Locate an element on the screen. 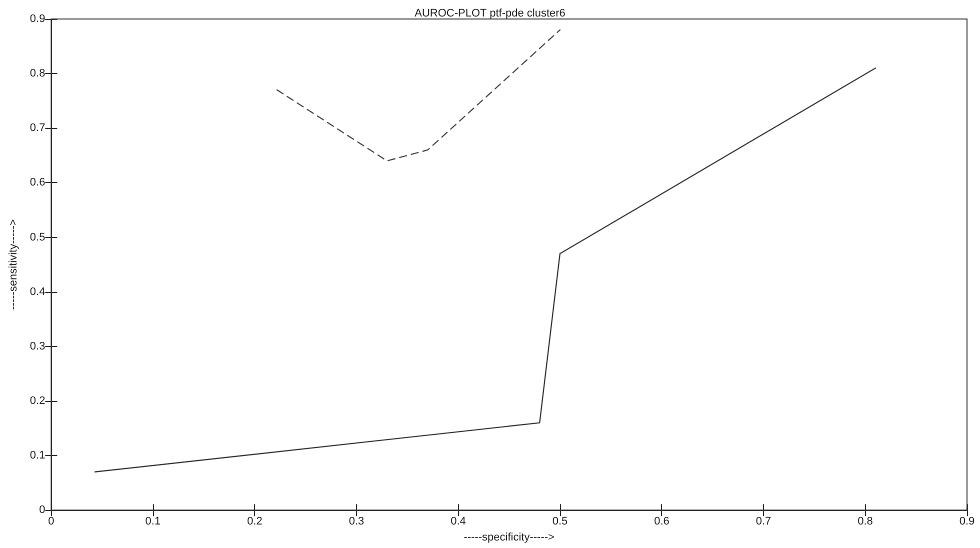 Image resolution: width=980 pixels, height=548 pixels. y-tick-label: 0.9 is located at coordinates (38, 19).